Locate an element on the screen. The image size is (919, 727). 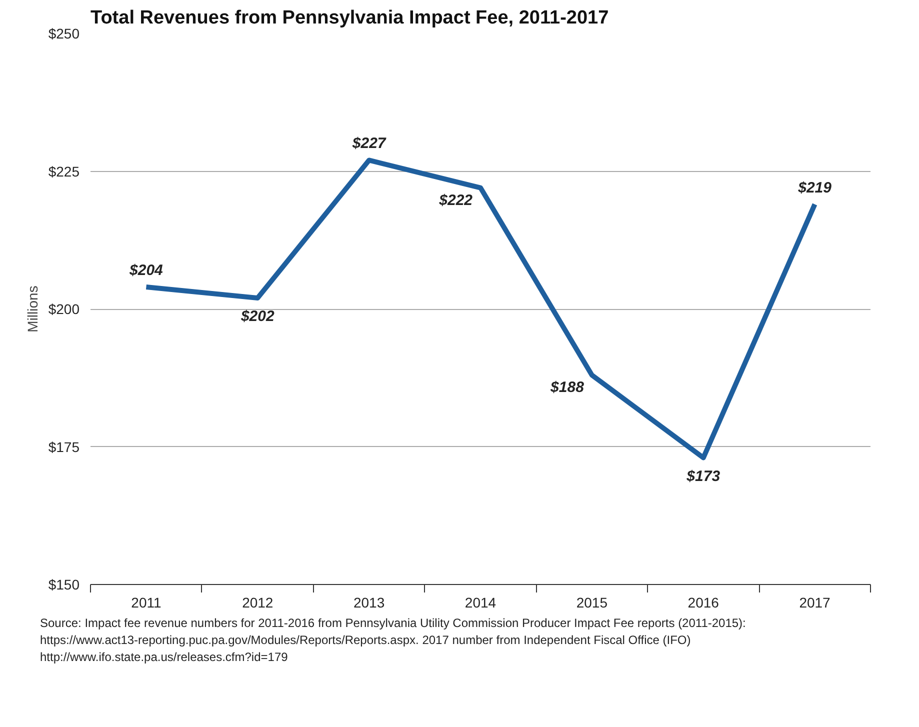
y-tick-label: $200 is located at coordinates (64, 309).